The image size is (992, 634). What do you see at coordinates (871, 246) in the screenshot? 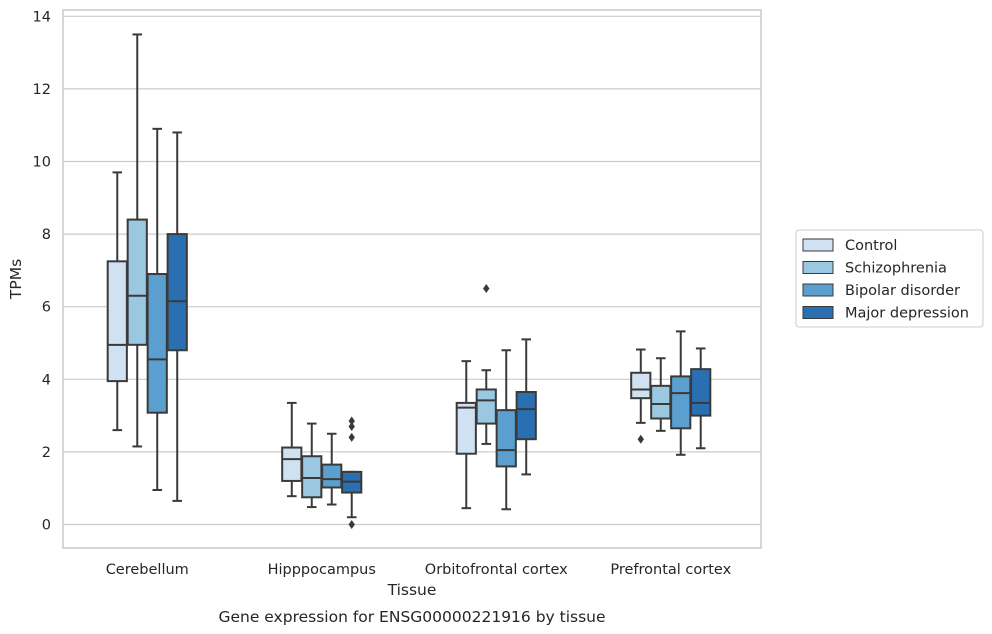
I see `legend-label: Control` at bounding box center [871, 246].